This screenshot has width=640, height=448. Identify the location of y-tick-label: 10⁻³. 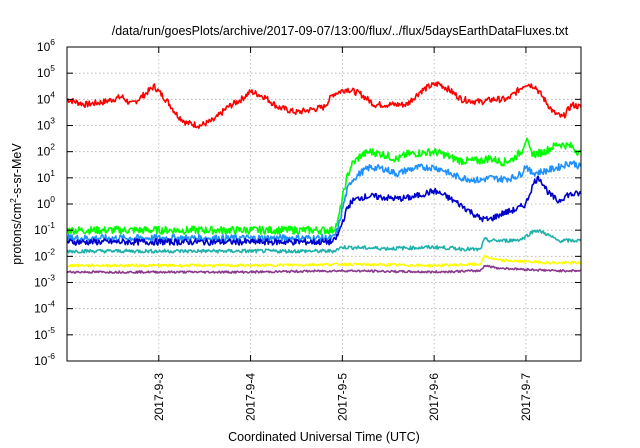
(44, 281).